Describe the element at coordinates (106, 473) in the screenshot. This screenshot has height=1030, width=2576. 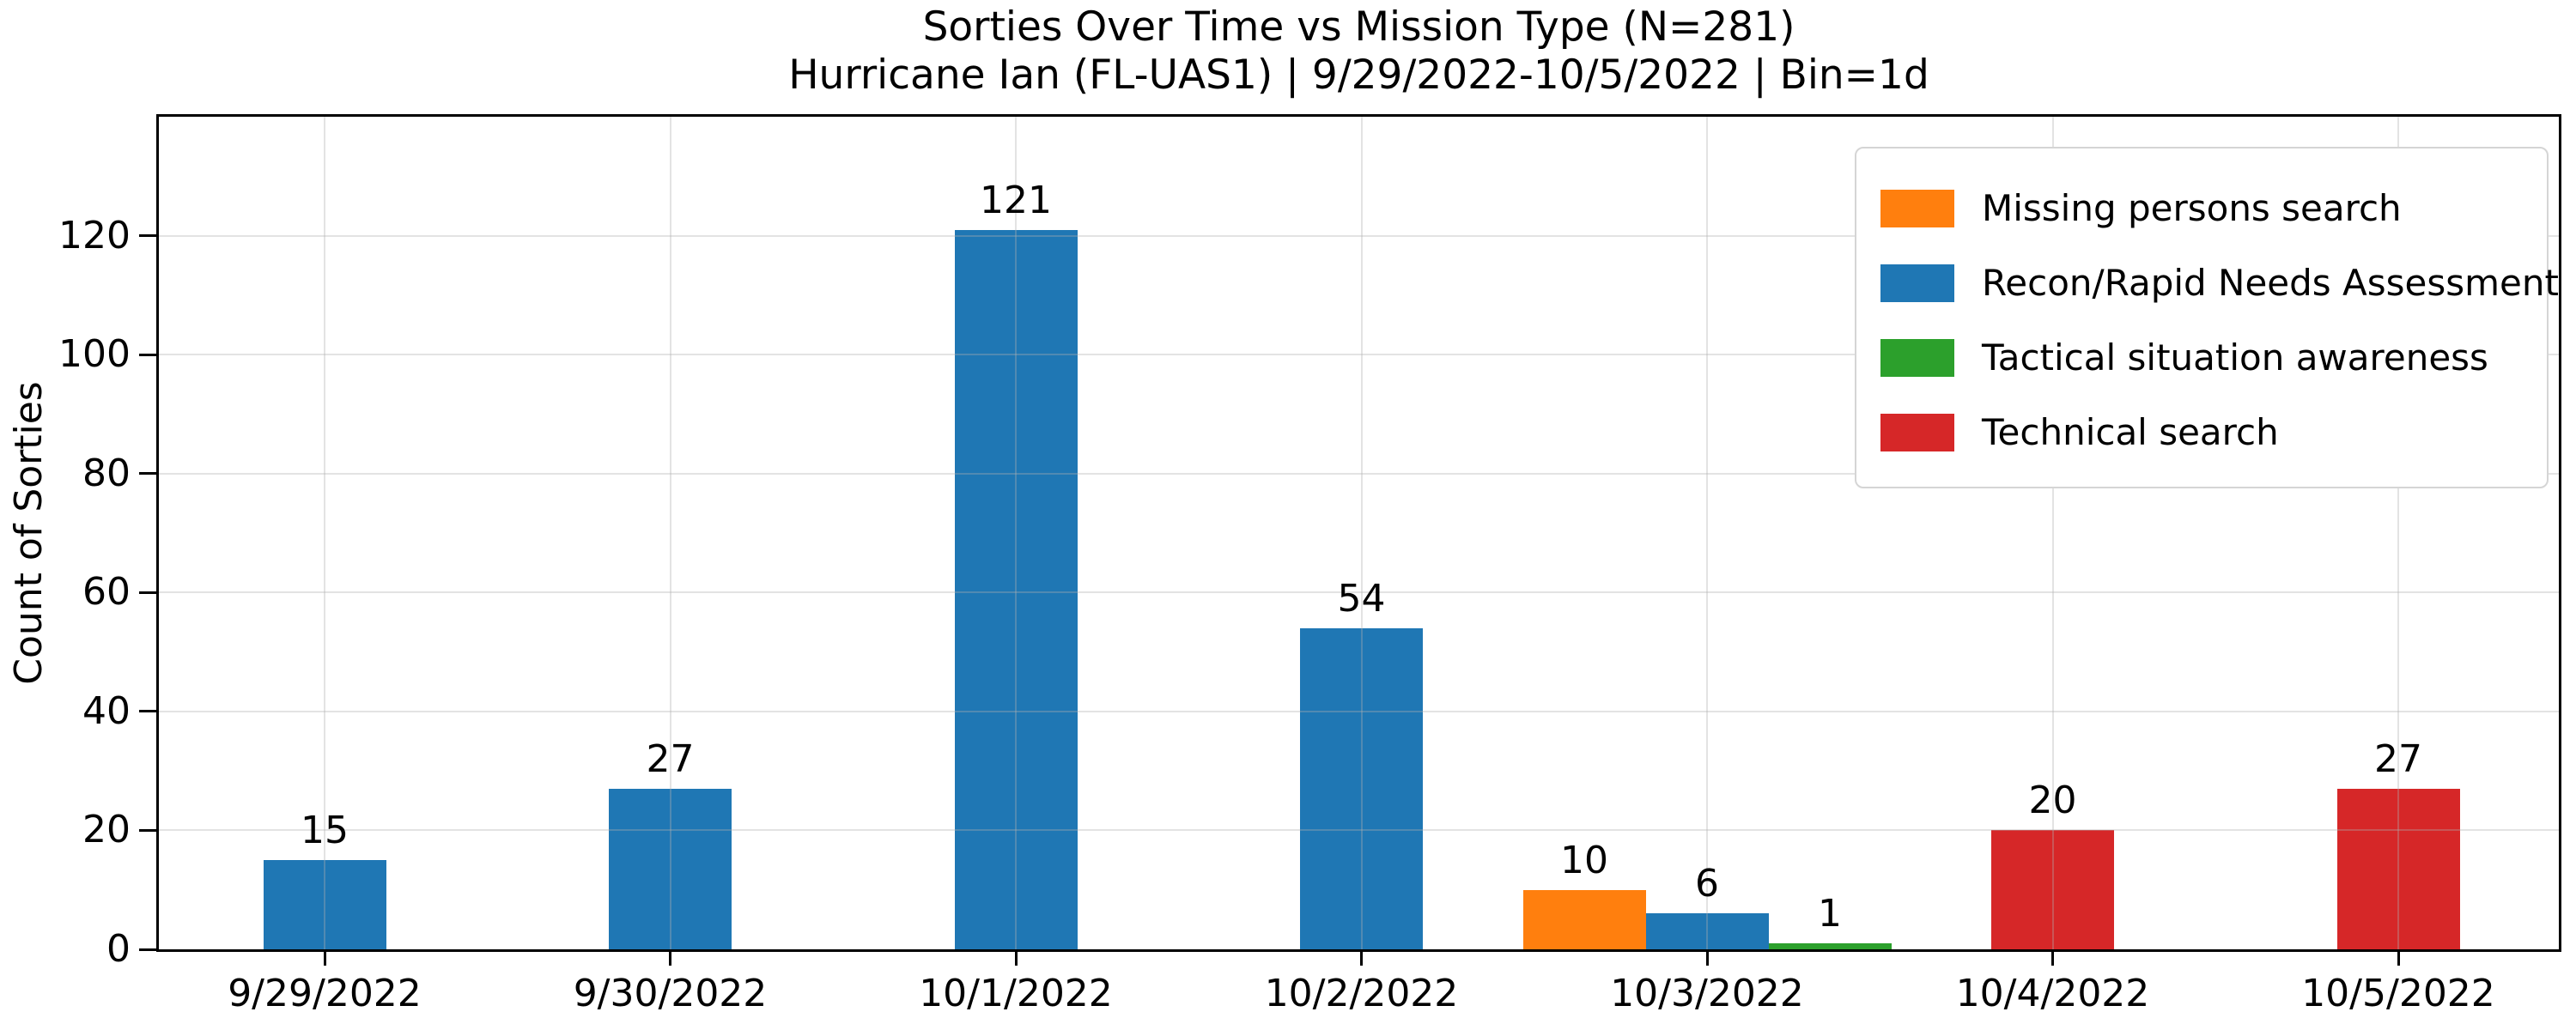
I see `y-tick-label: 80` at that location.